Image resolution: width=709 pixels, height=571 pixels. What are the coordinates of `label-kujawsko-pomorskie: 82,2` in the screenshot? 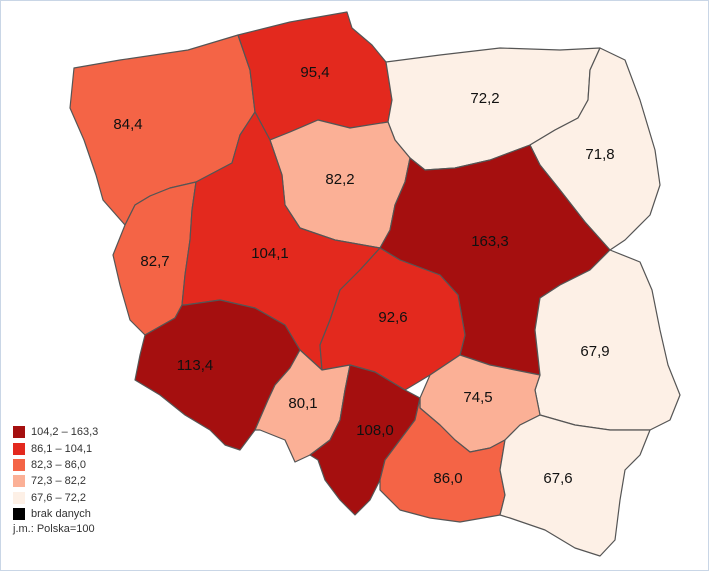 It's located at (339, 179).